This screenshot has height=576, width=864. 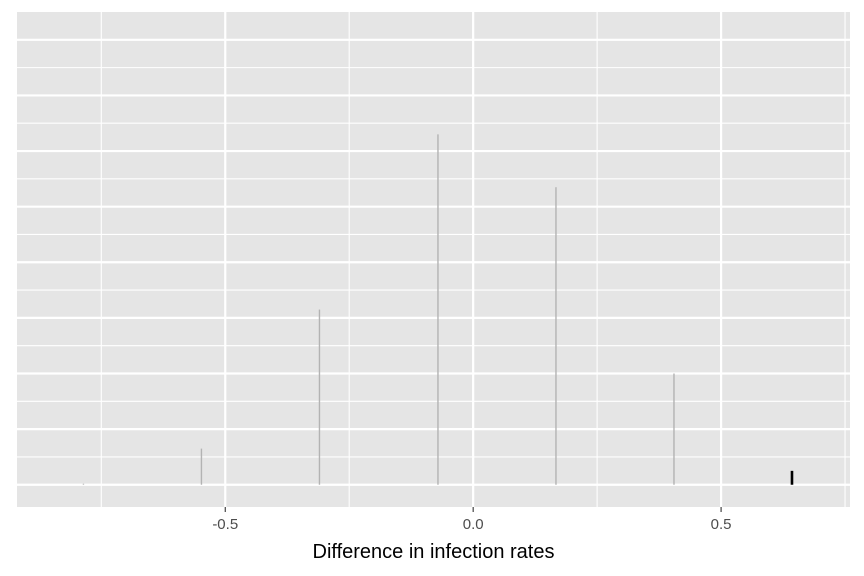 I want to click on x-tick-label: 0.0, so click(x=473, y=524).